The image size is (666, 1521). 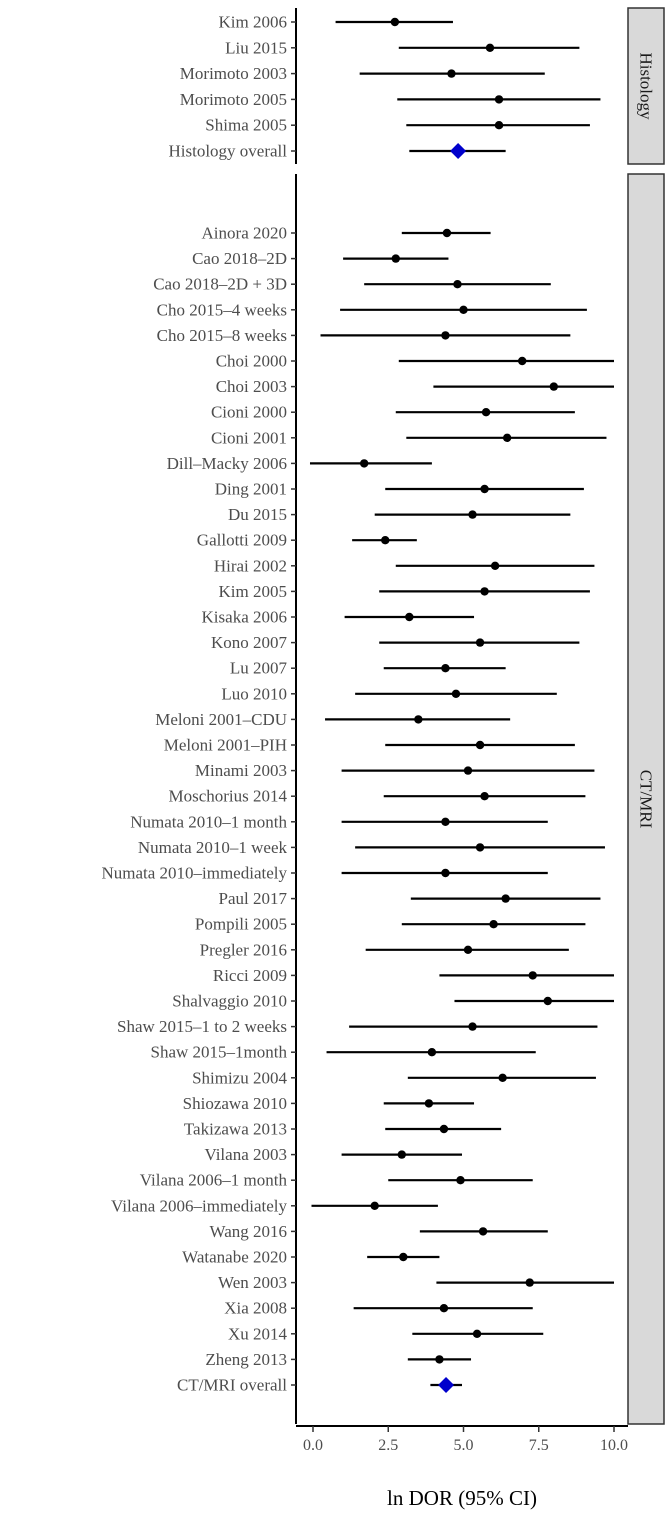 I want to click on row-label: Dill–Macky 2006, so click(x=227, y=463).